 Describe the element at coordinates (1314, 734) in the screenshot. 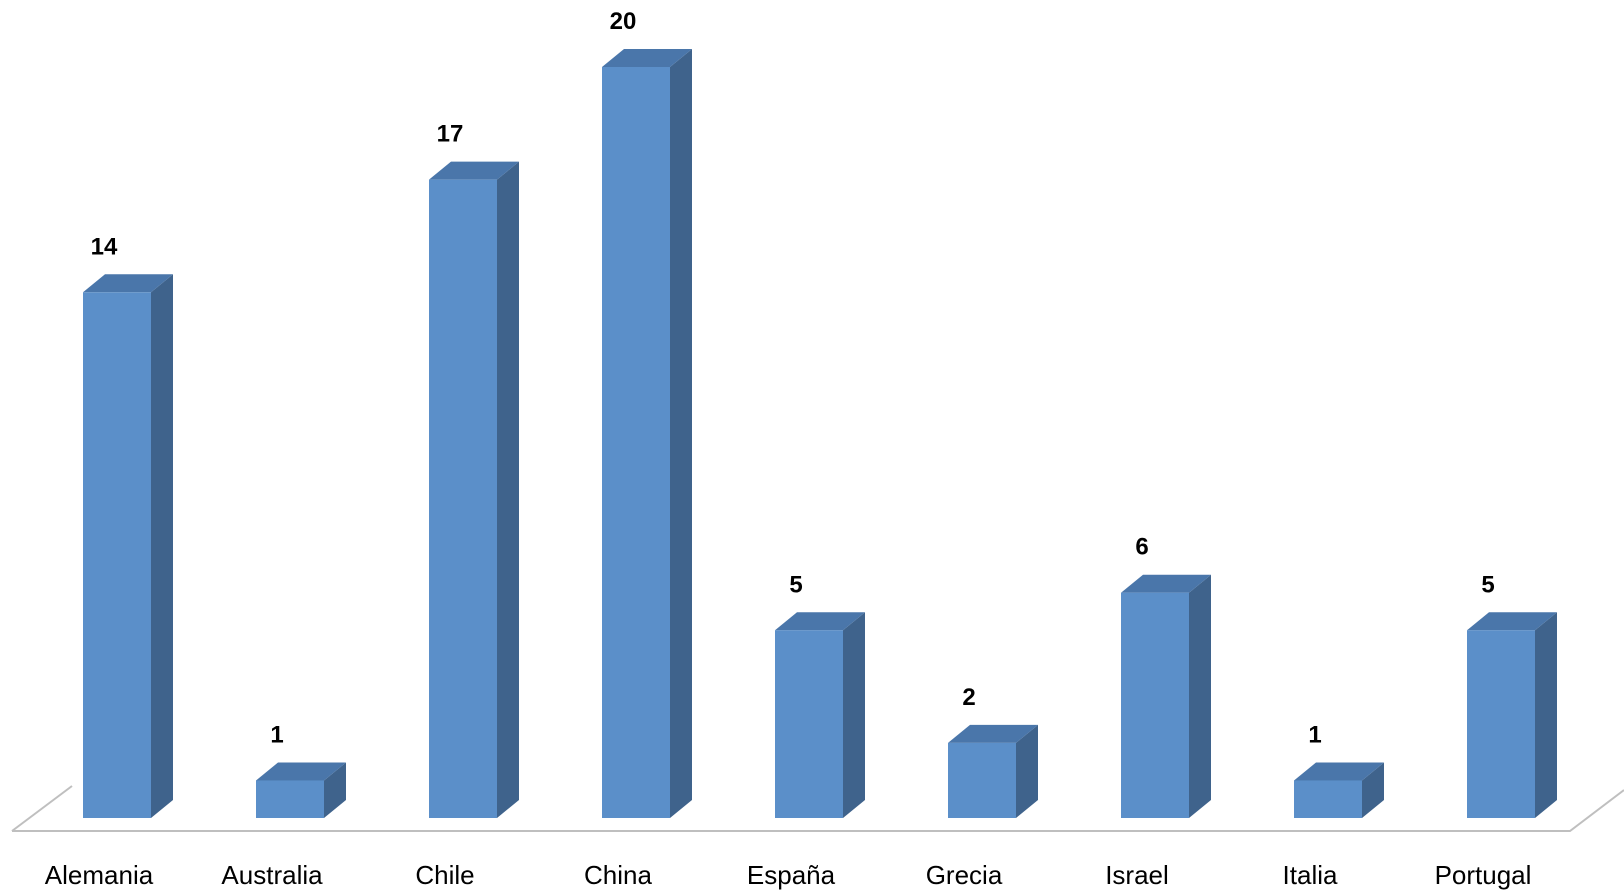

I see `data-label-italia: 1` at that location.